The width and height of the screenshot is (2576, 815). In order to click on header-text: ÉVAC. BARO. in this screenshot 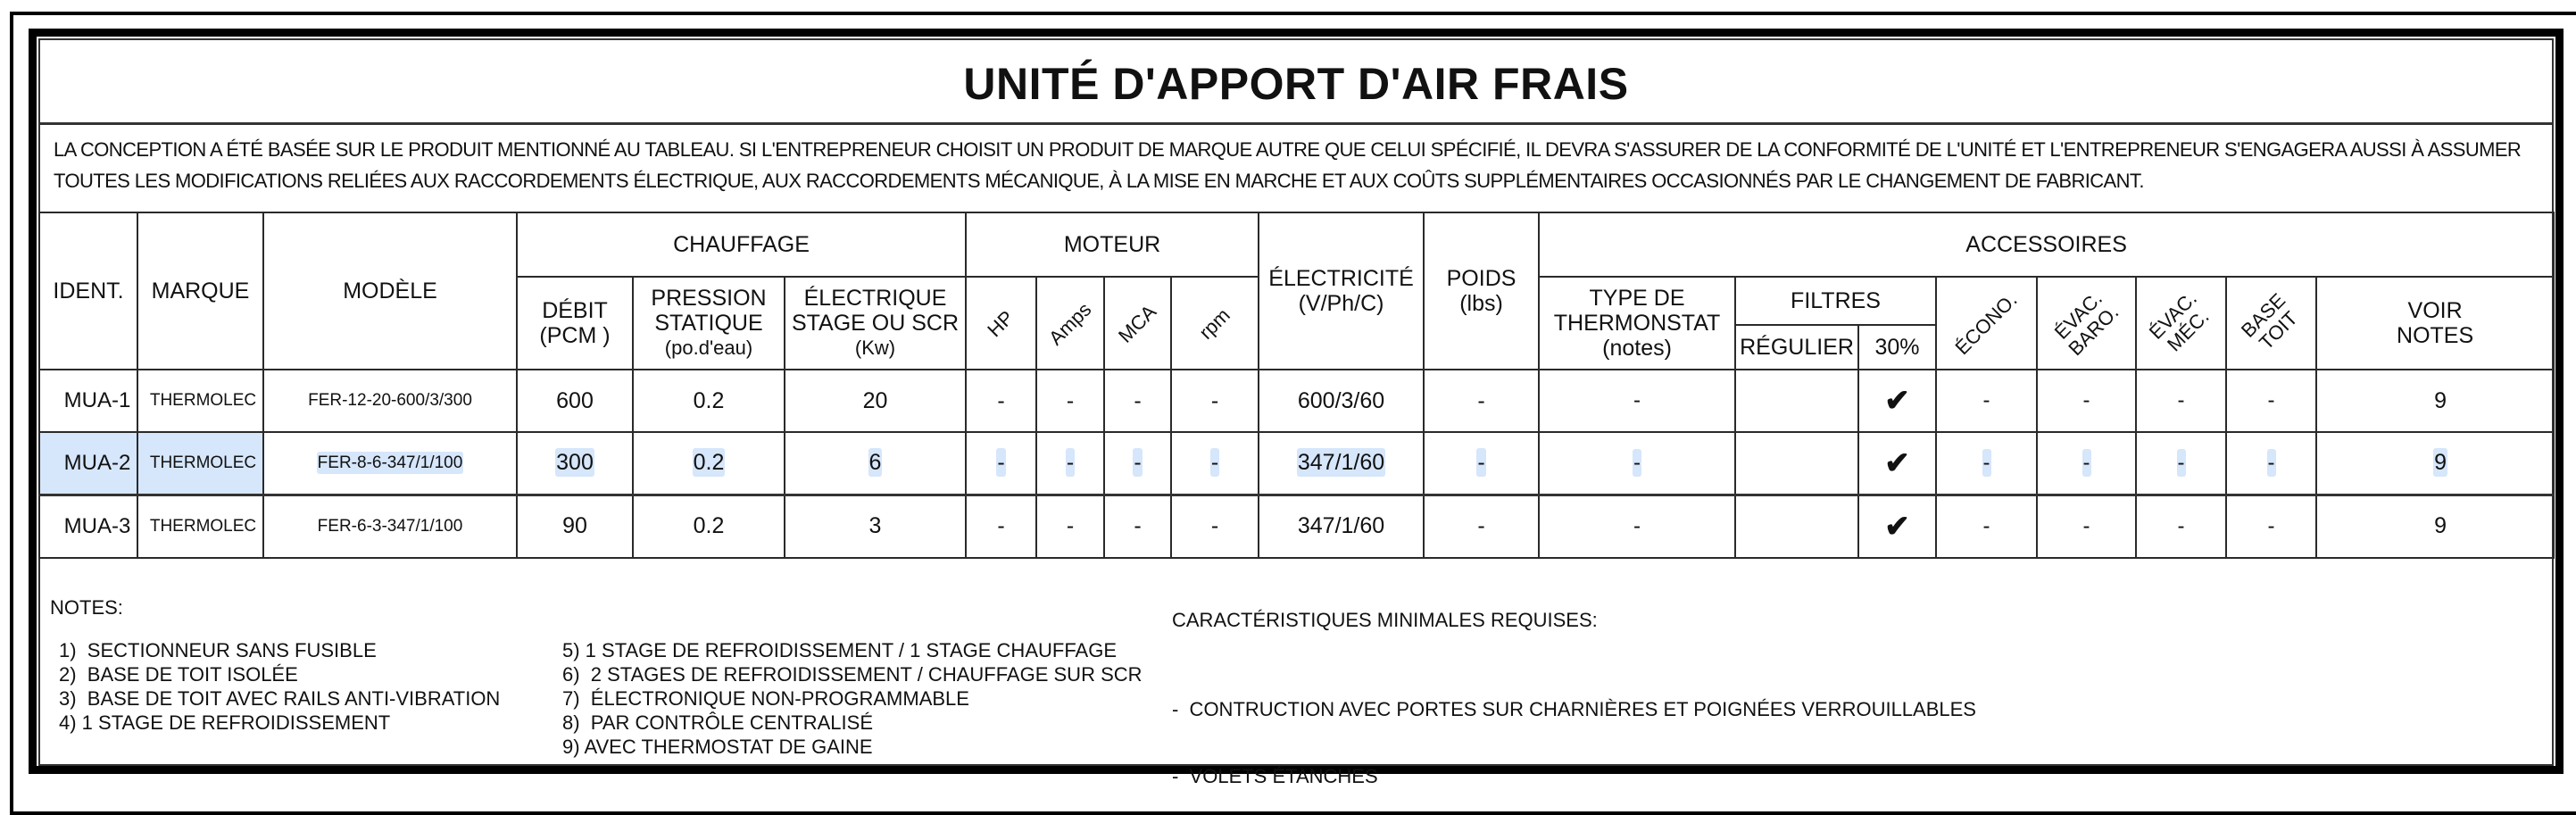, I will do `click(2086, 323)`.